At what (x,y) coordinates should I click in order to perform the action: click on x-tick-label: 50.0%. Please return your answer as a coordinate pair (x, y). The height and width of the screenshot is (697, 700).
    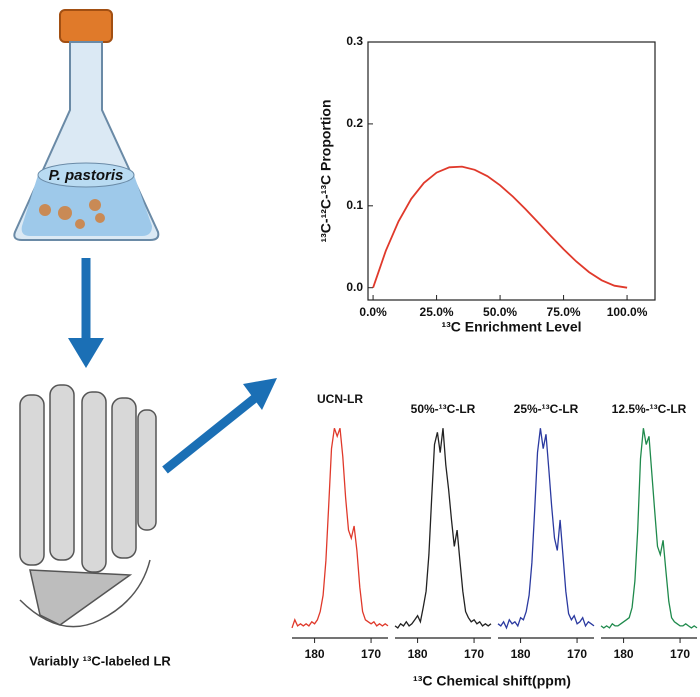
    Looking at the image, I should click on (500, 312).